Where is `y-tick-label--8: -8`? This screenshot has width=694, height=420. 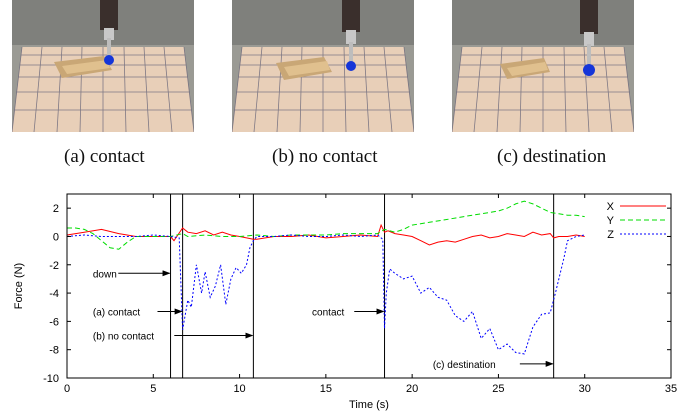 y-tick-label--8: -8 is located at coordinates (54, 351).